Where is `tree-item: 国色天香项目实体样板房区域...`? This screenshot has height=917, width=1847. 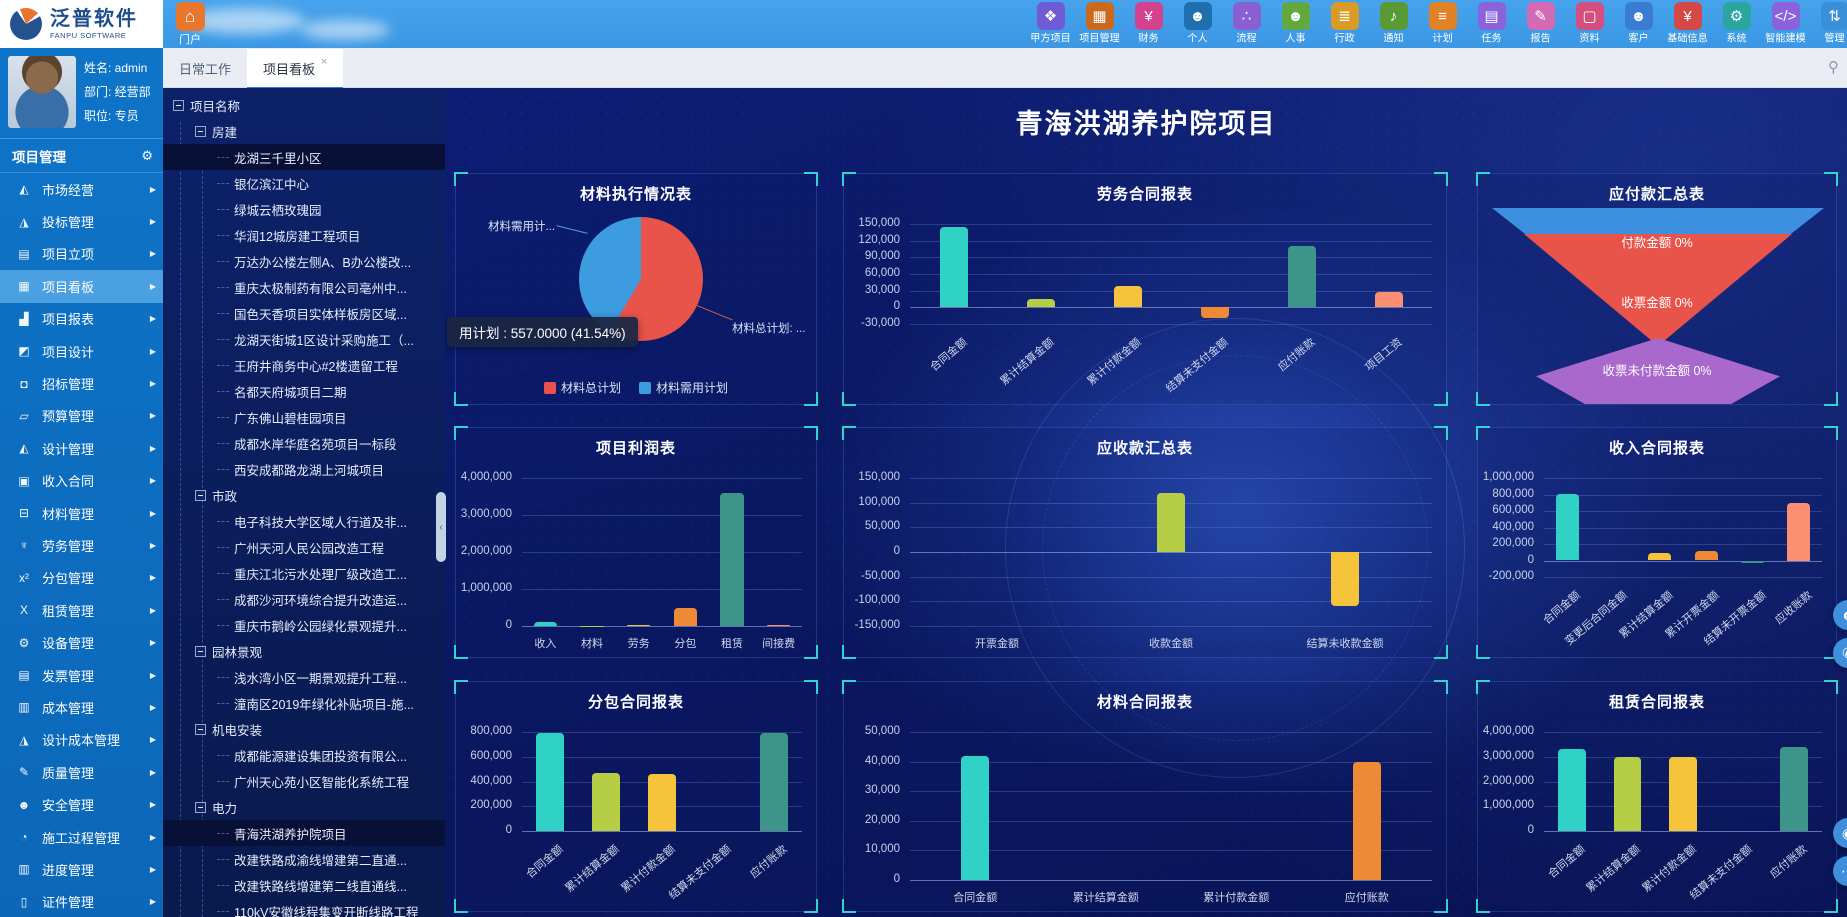 tree-item: 国色天香项目实体样板房区域... is located at coordinates (304, 313).